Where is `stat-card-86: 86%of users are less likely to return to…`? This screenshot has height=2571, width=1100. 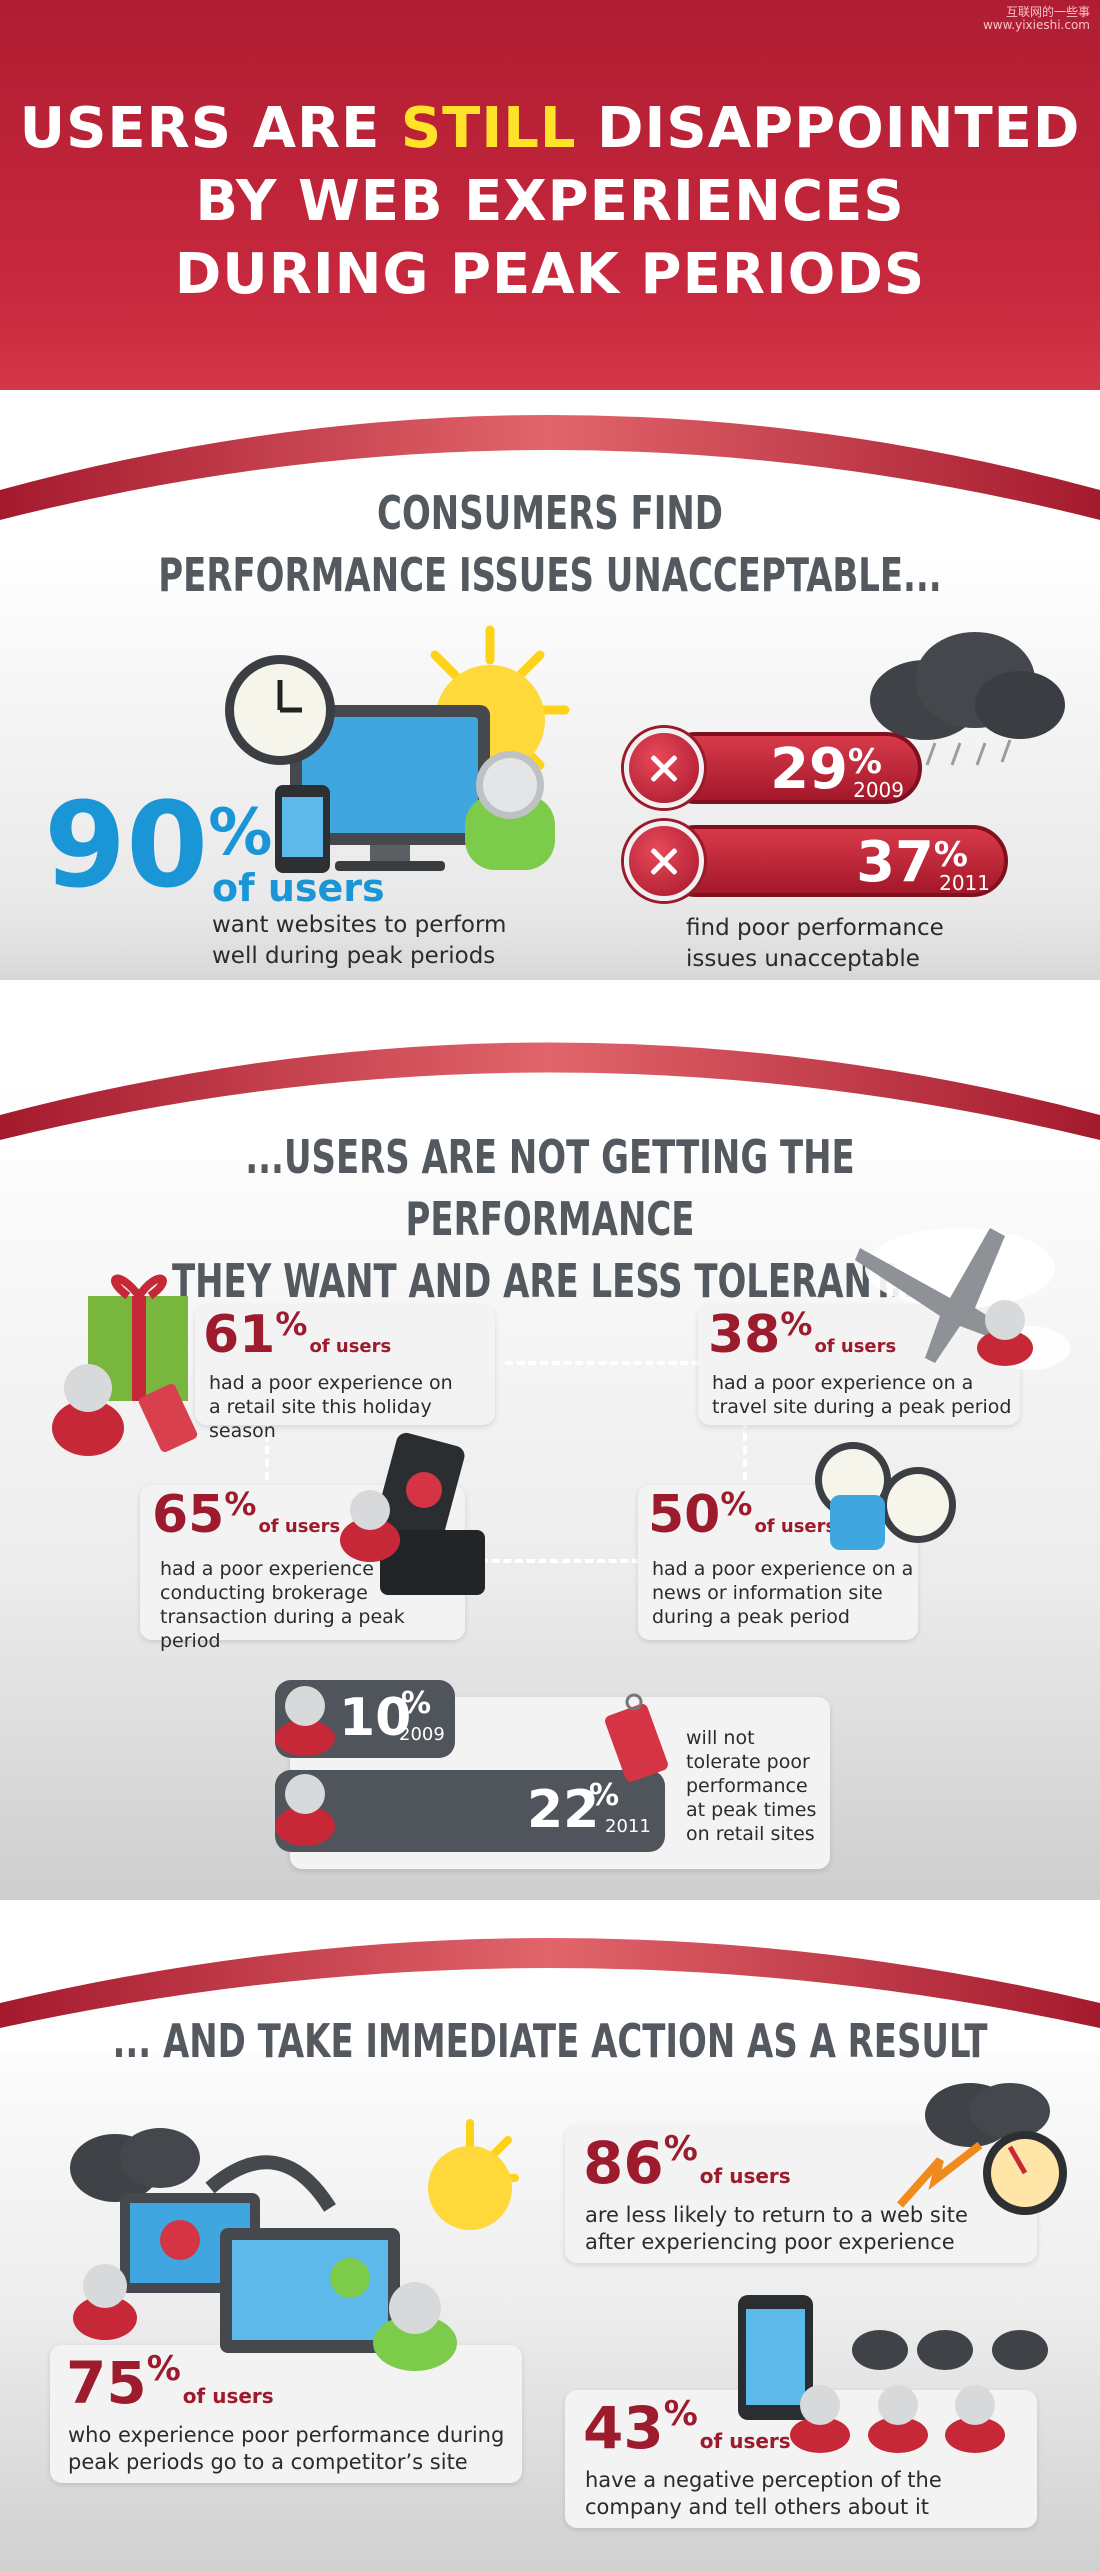
stat-card-86: 86%of users are less likely to return to… is located at coordinates (801, 2194).